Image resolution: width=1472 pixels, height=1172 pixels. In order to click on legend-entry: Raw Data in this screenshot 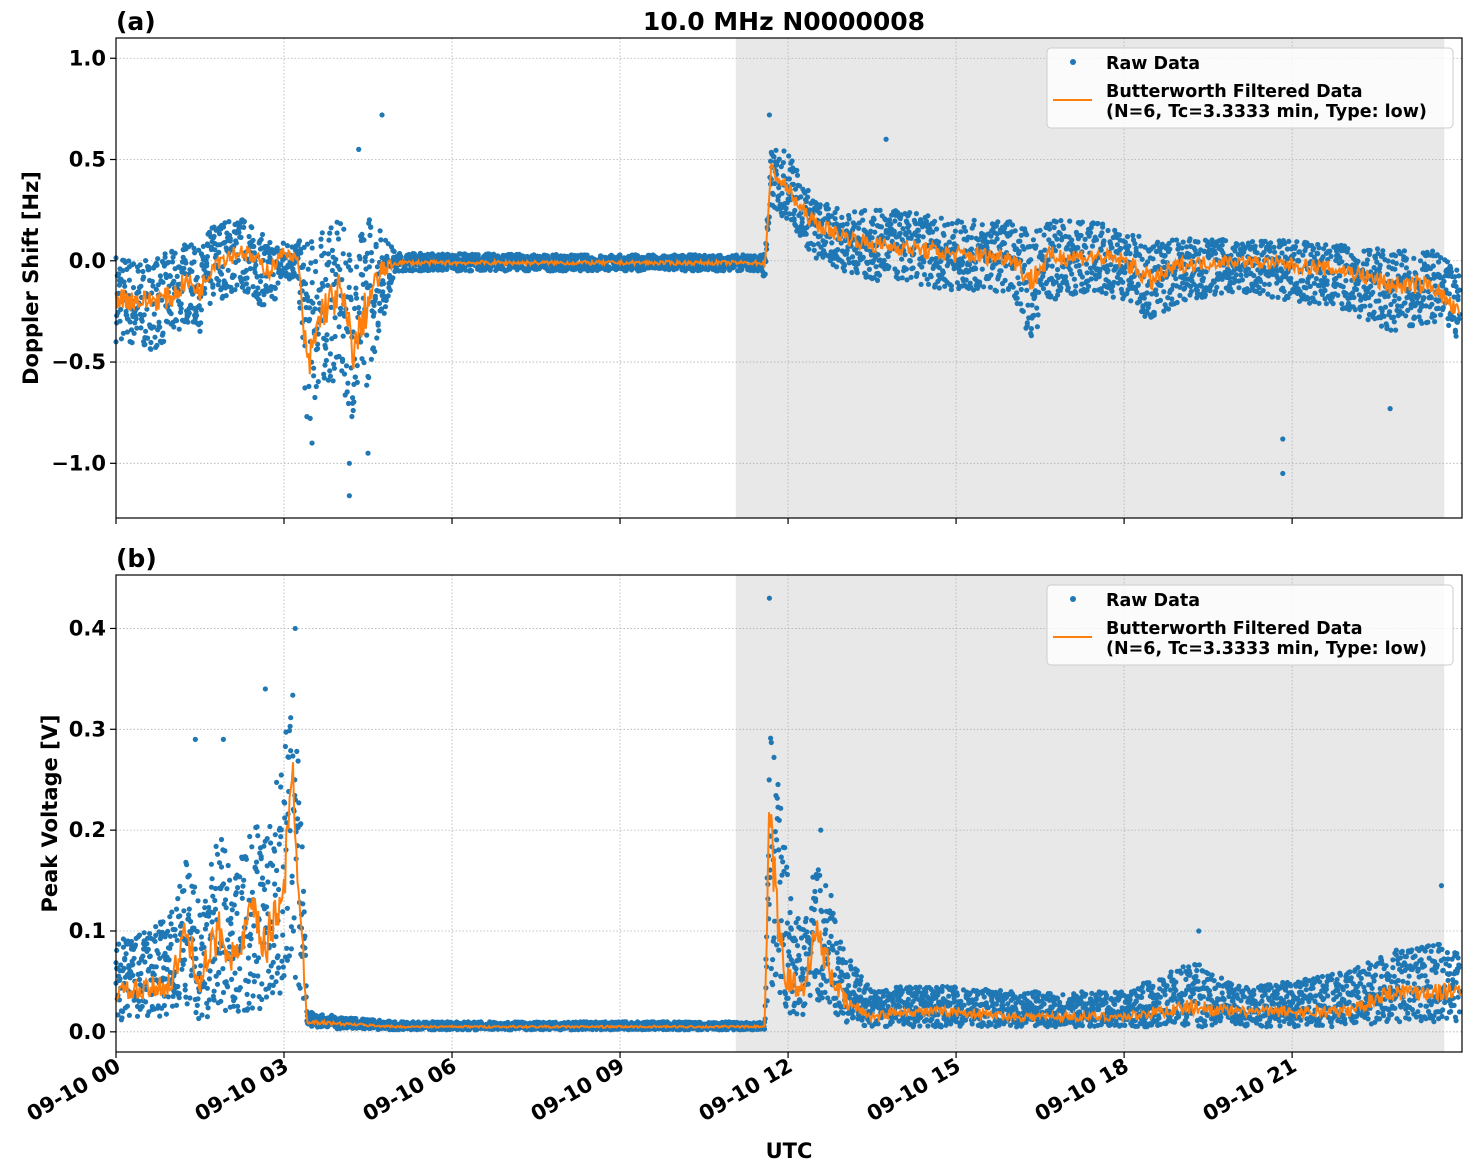, I will do `click(1153, 64)`.